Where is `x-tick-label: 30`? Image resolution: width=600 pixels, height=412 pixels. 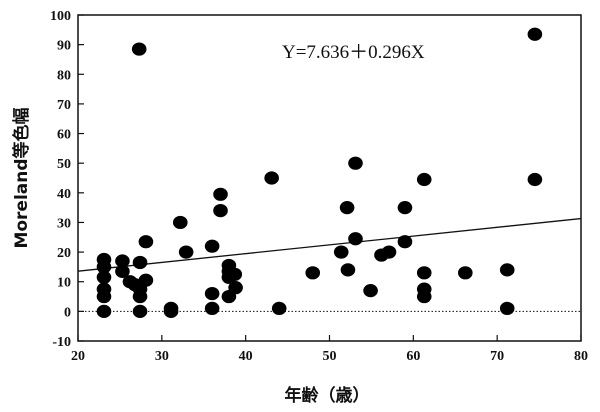
x-tick-label: 30 is located at coordinates (162, 356).